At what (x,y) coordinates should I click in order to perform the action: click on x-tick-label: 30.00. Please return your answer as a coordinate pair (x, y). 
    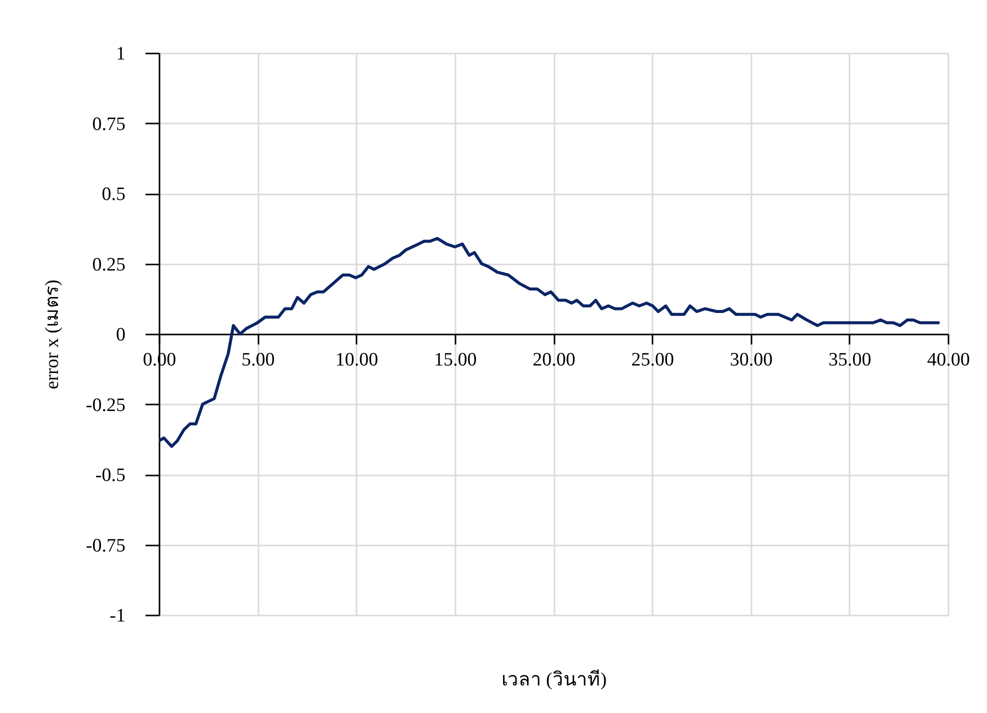
    Looking at the image, I should click on (751, 360).